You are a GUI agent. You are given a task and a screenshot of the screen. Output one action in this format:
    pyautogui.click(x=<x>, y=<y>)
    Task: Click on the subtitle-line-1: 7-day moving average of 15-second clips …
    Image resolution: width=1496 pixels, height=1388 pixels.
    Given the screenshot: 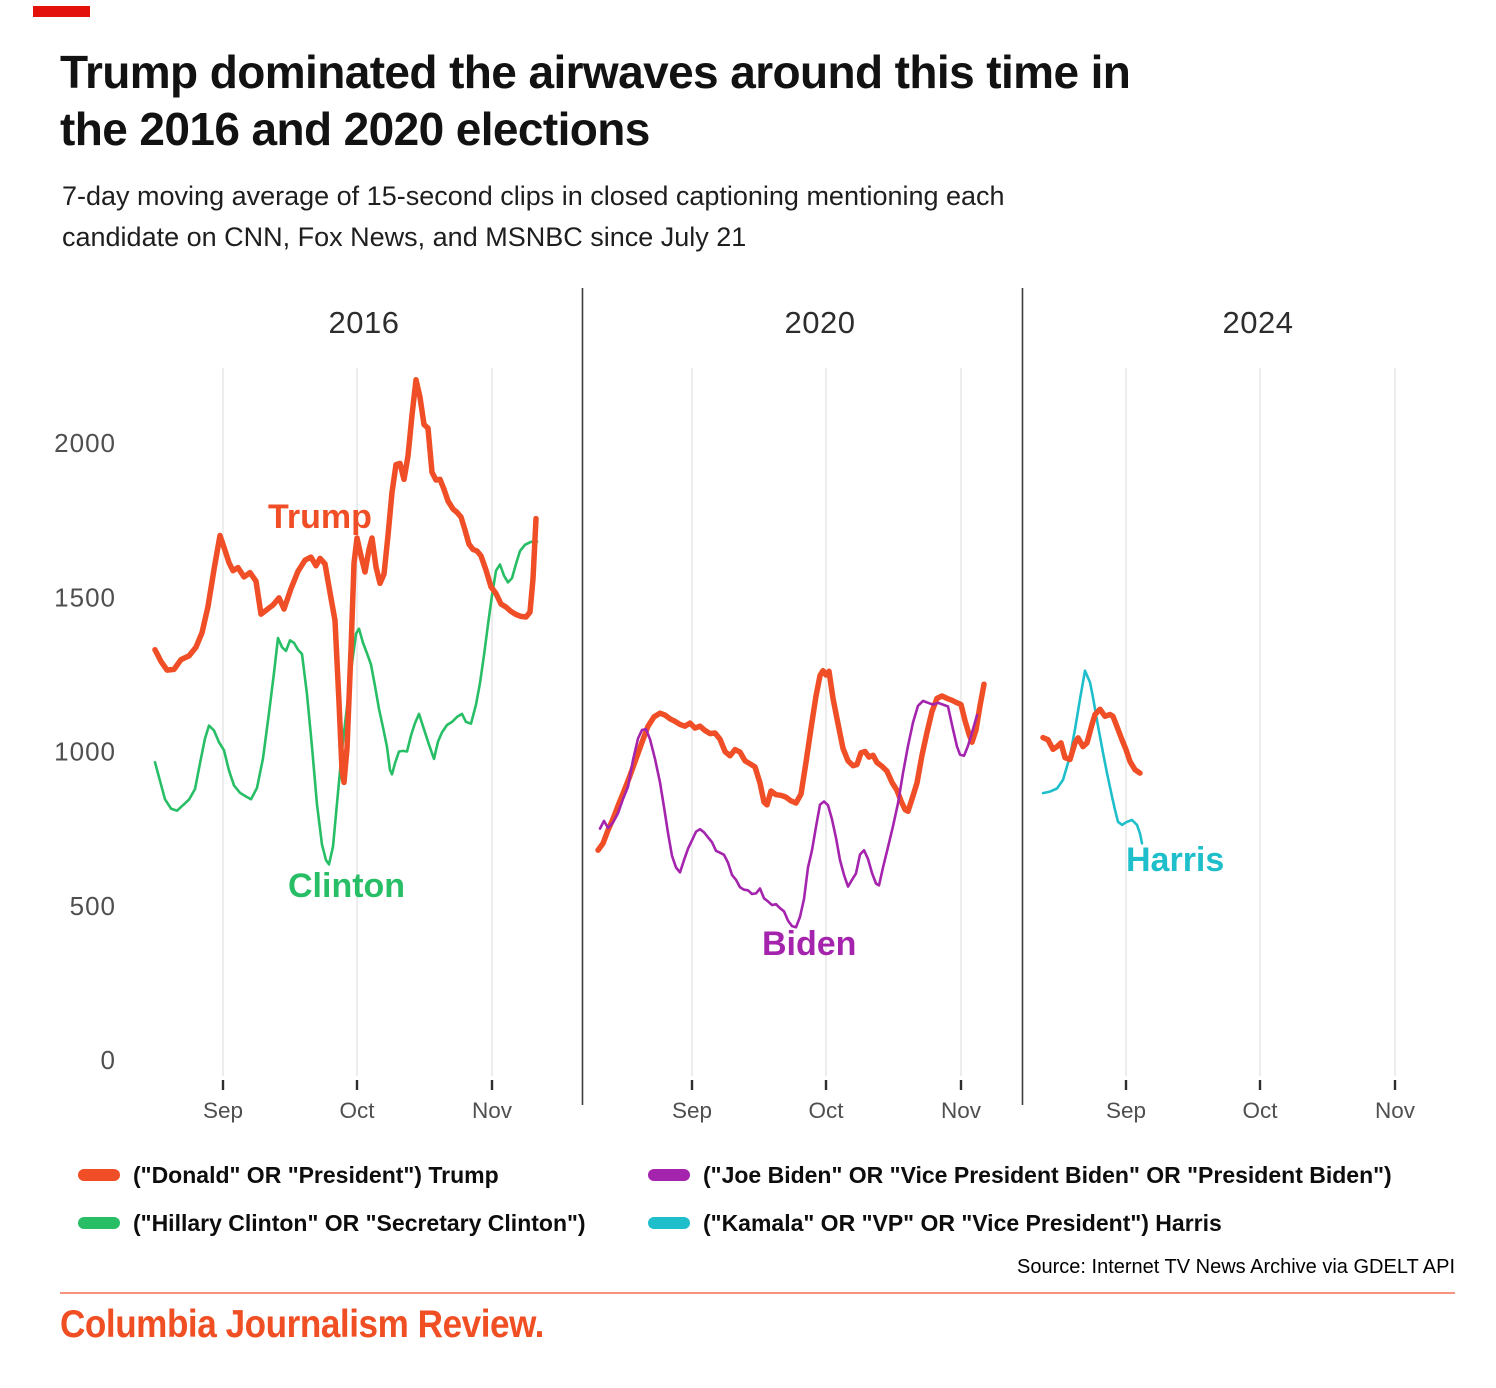 What is the action you would take?
    pyautogui.click(x=533, y=196)
    